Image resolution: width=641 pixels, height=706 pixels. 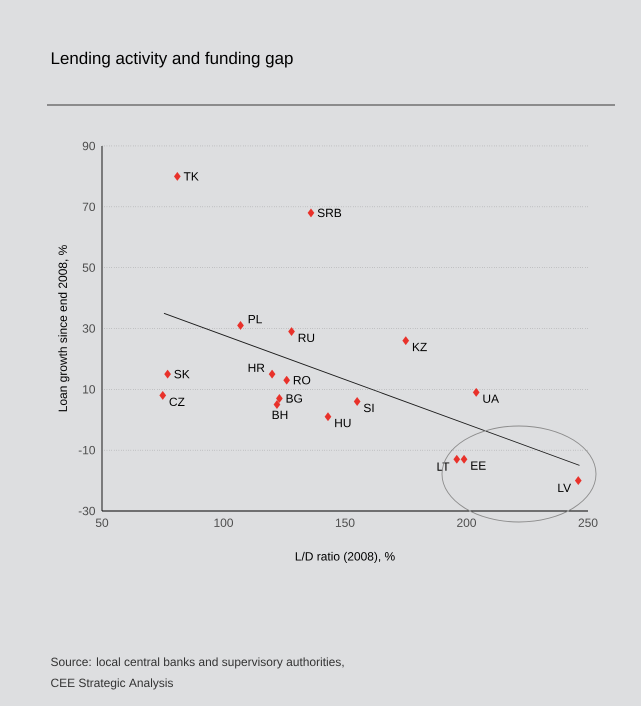 I want to click on x-tick-label: 250, so click(x=588, y=522).